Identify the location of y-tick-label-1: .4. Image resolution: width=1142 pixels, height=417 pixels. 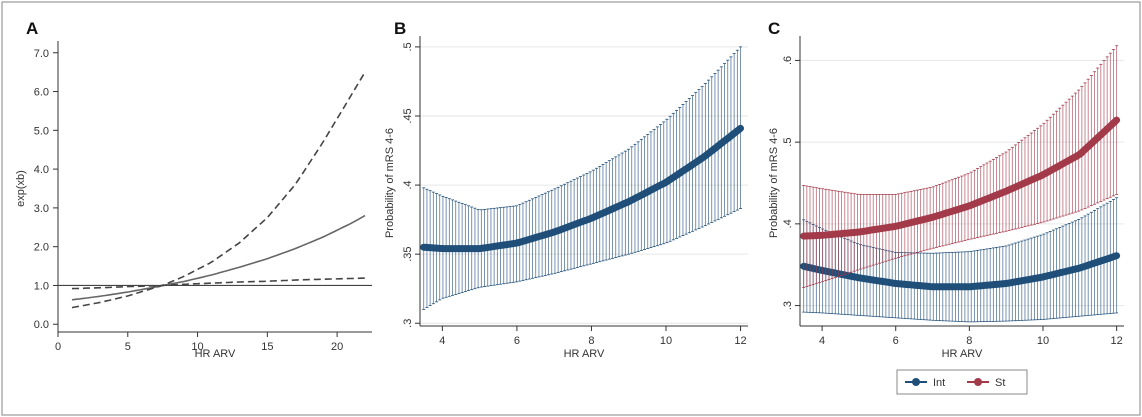
(788, 223).